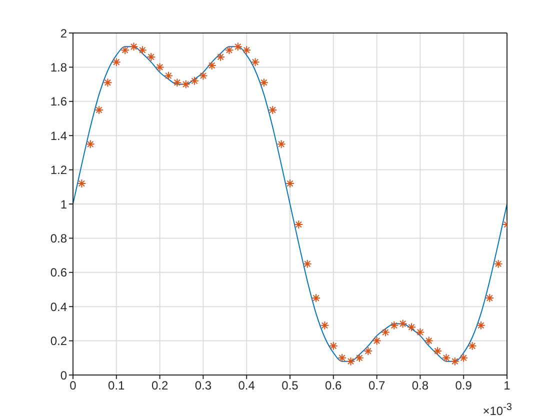  What do you see at coordinates (59, 307) in the screenshot?
I see `y-tick-label: 0.4` at bounding box center [59, 307].